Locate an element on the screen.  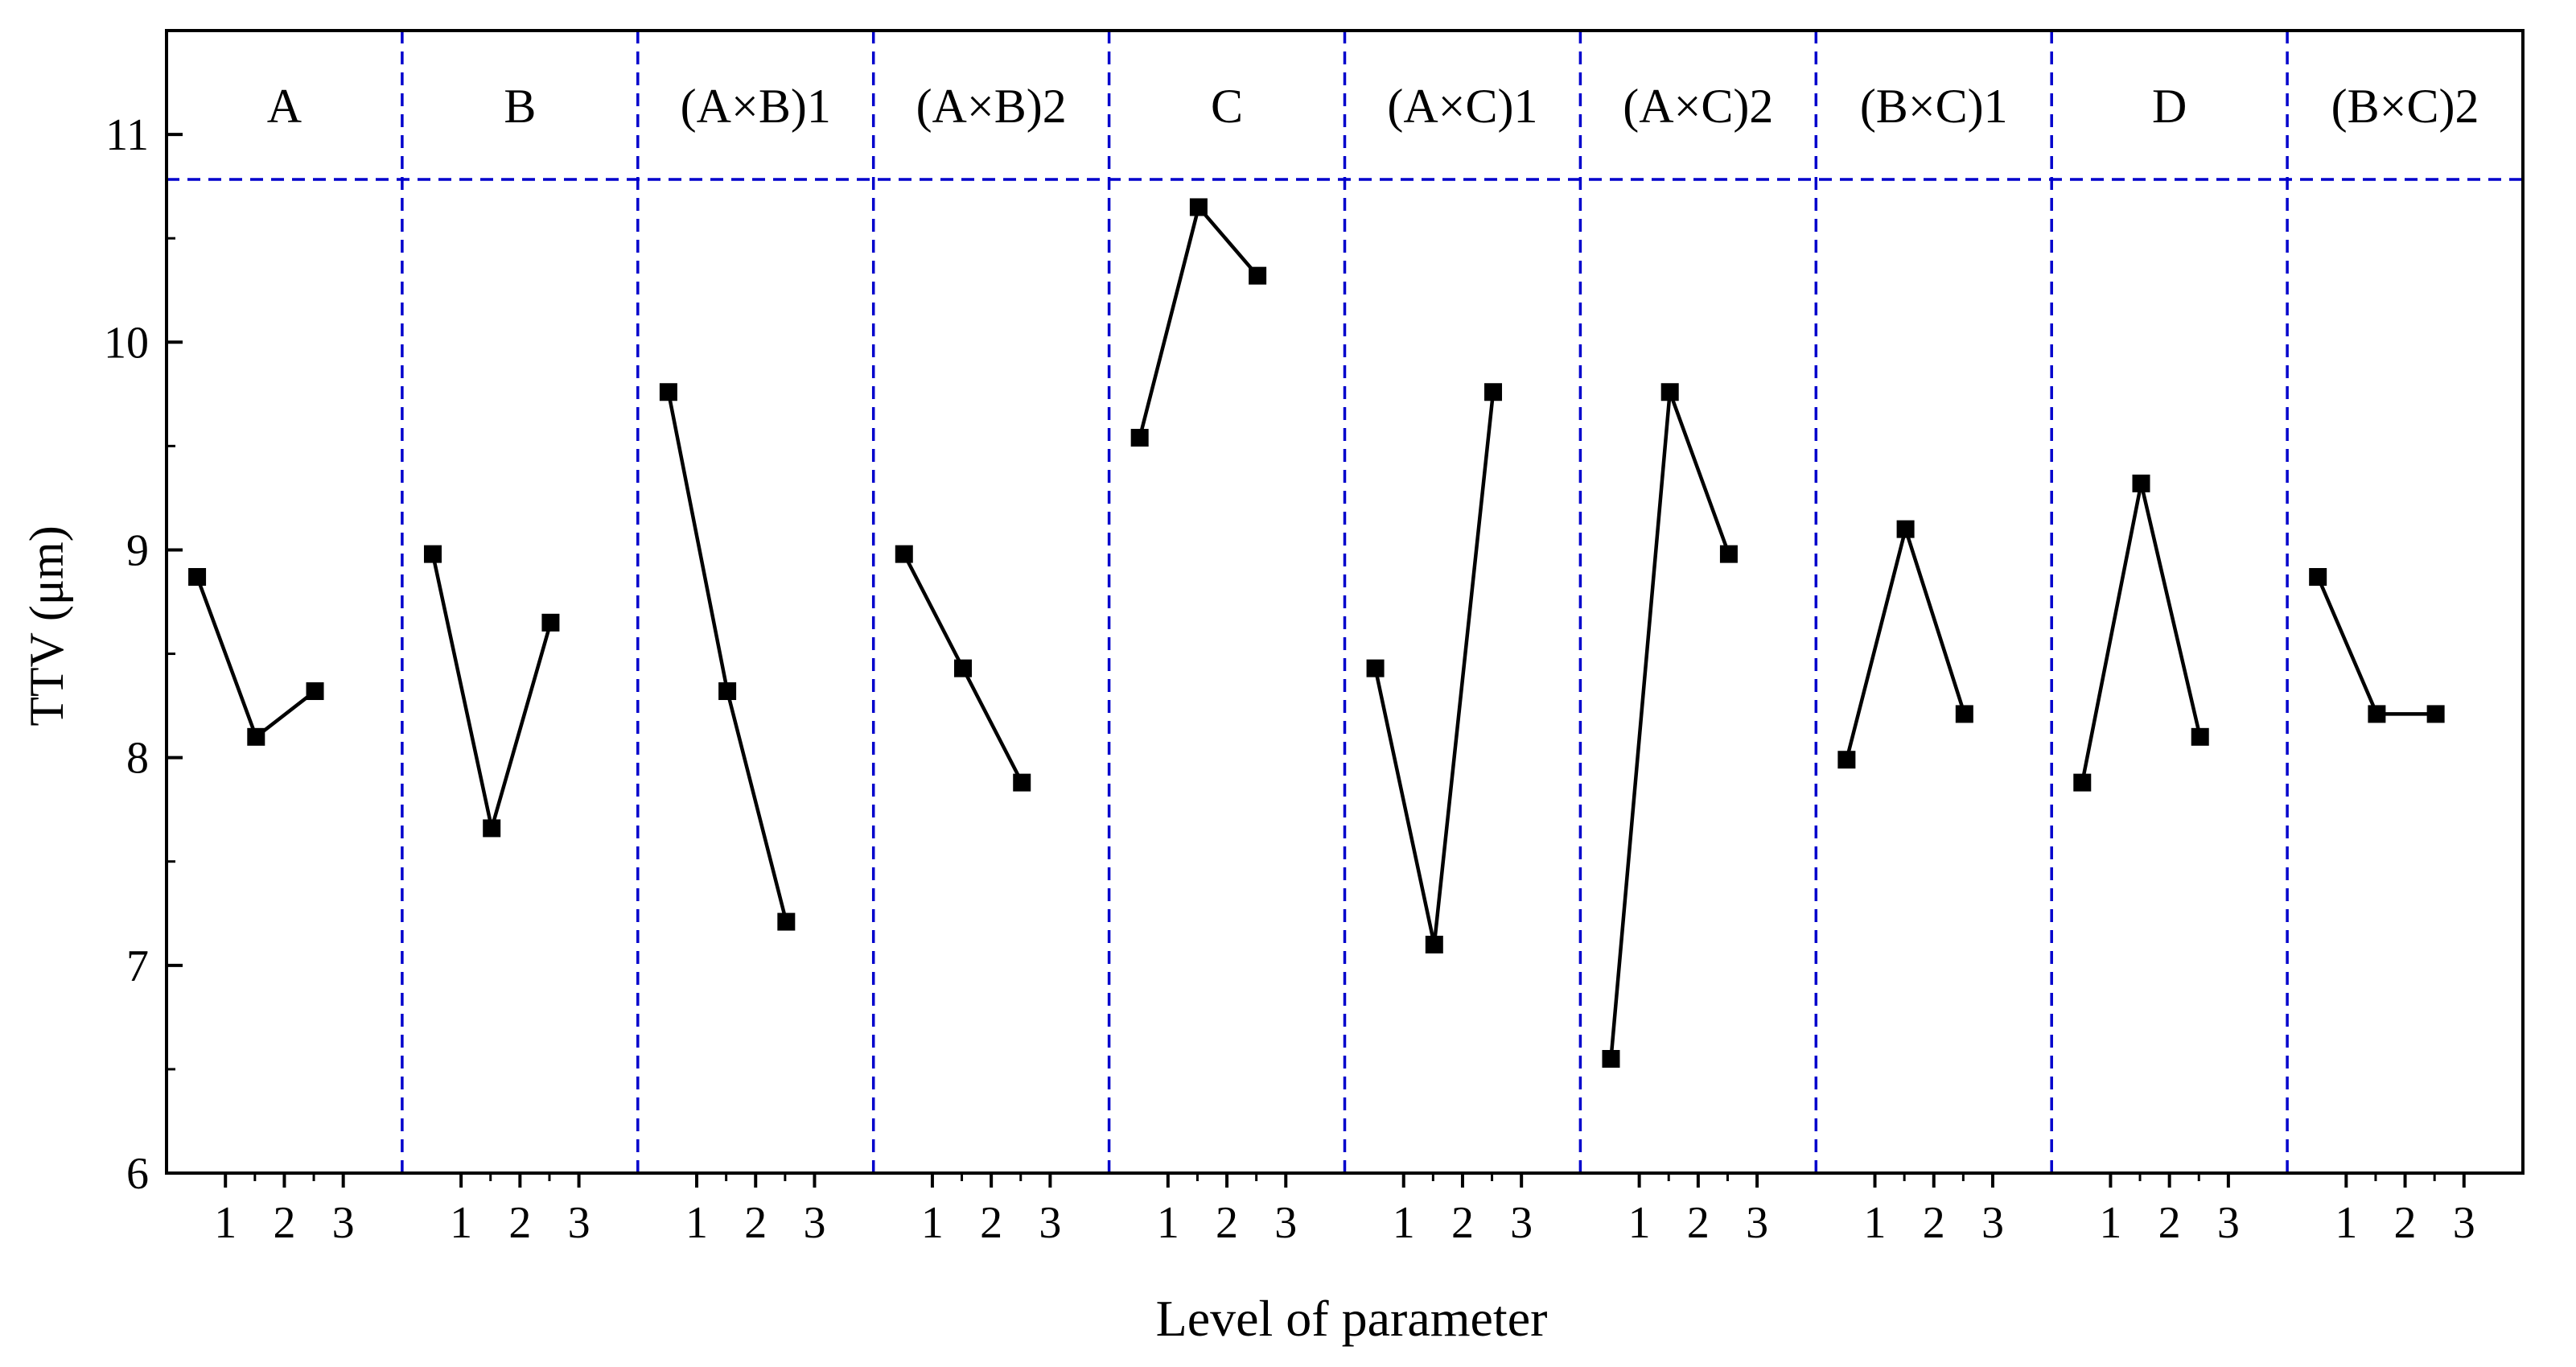
y-tick-label: 10 is located at coordinates (126, 343).